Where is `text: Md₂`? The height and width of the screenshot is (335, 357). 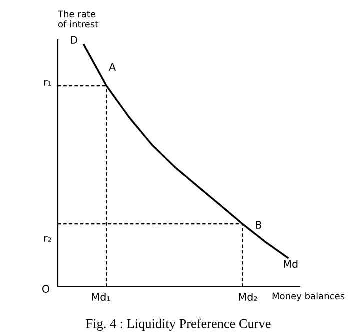
text: Md₂ is located at coordinates (248, 297).